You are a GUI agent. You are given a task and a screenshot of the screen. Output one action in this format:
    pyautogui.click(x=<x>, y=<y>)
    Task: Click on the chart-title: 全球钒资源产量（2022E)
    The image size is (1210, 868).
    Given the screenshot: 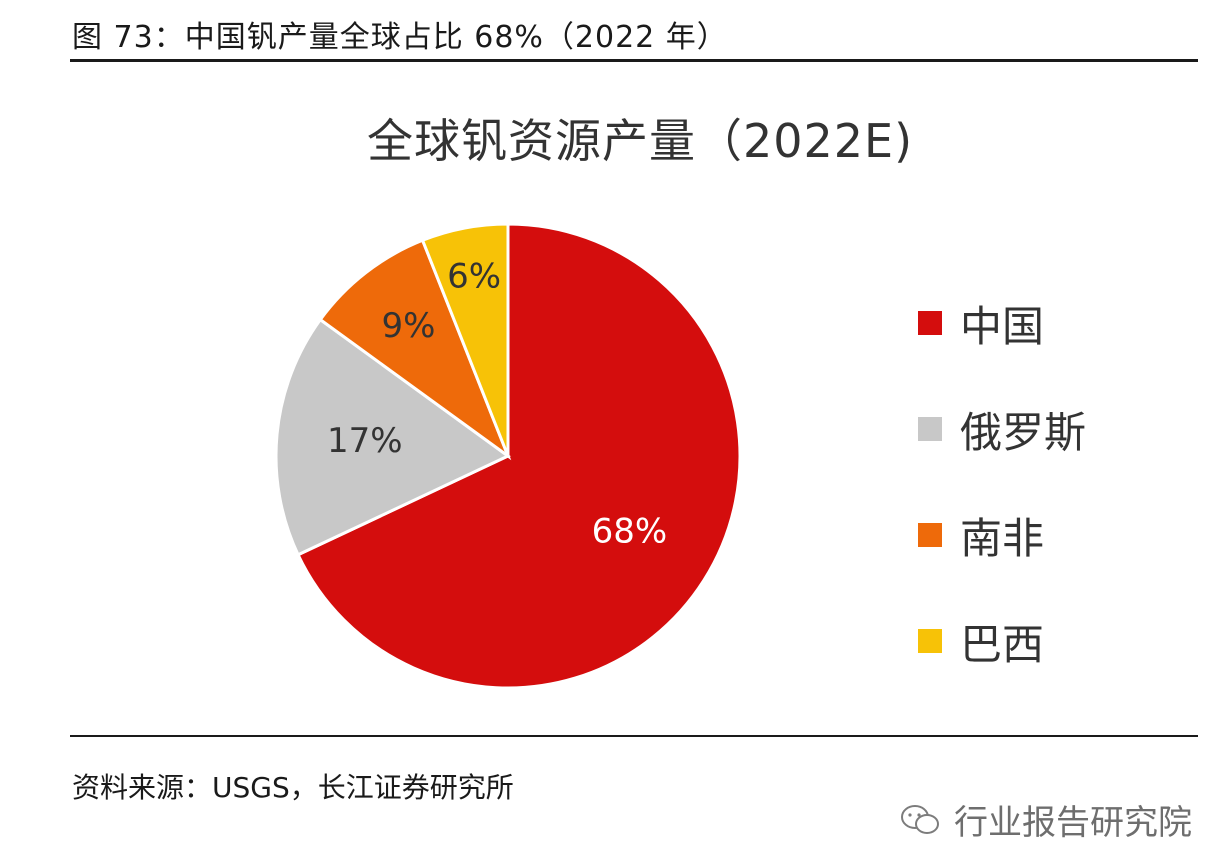 What is the action you would take?
    pyautogui.click(x=640, y=141)
    